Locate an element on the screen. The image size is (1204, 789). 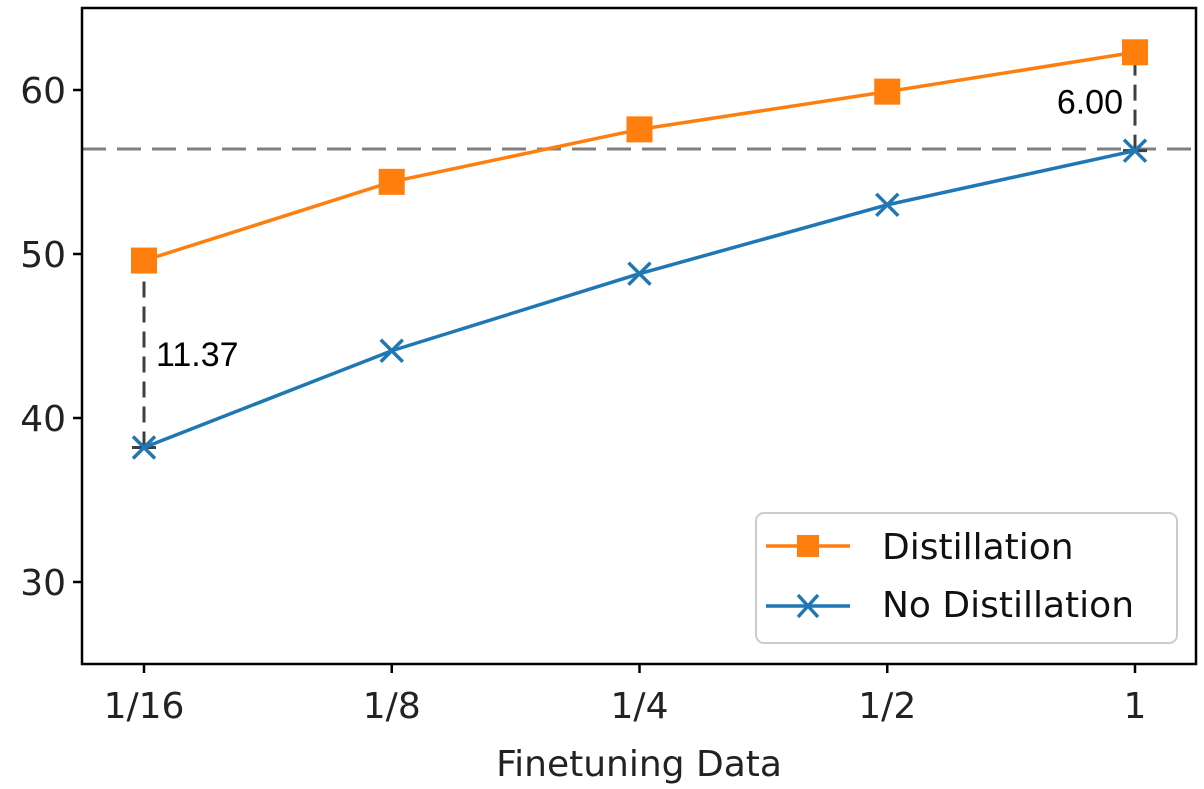
x-tick-label: 1 is located at coordinates (1135, 706).